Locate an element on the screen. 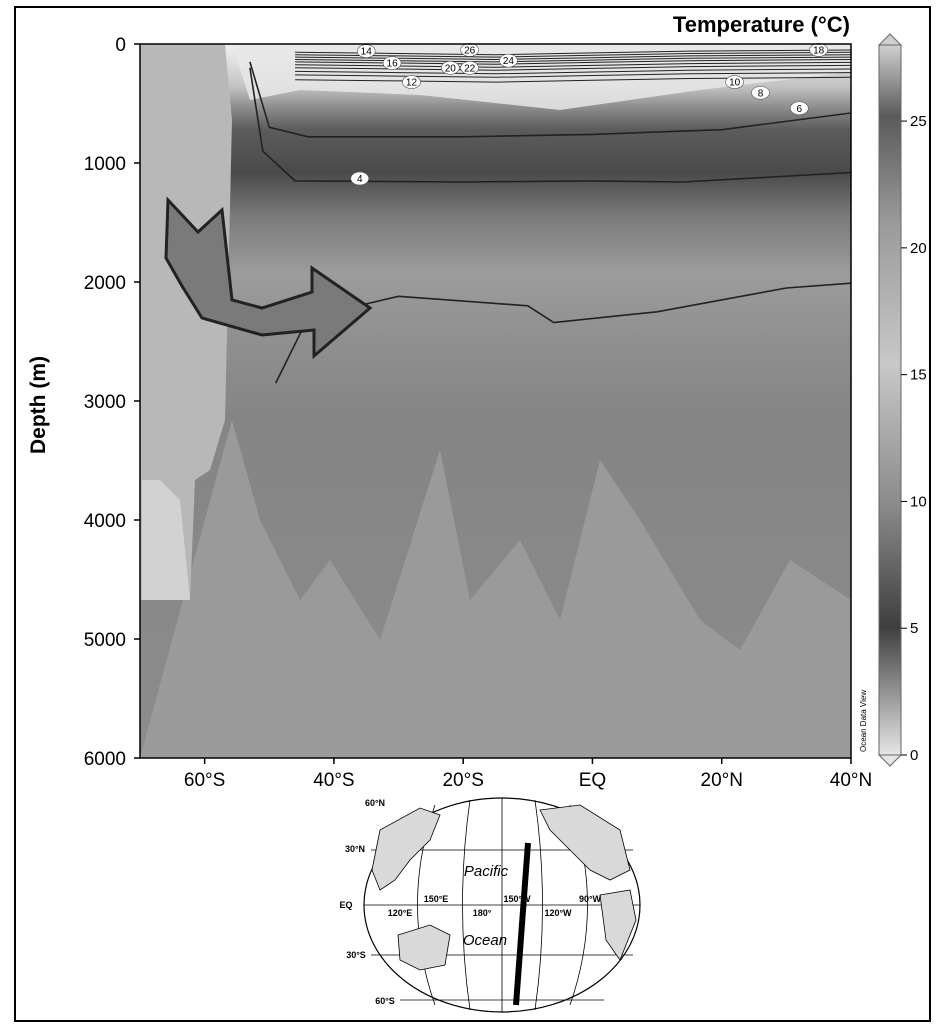 Image resolution: width=947 pixels, height=1027 pixels. y-axis: 0 1000 2000 3000 4000 5000 6000 is located at coordinates (112, 402).